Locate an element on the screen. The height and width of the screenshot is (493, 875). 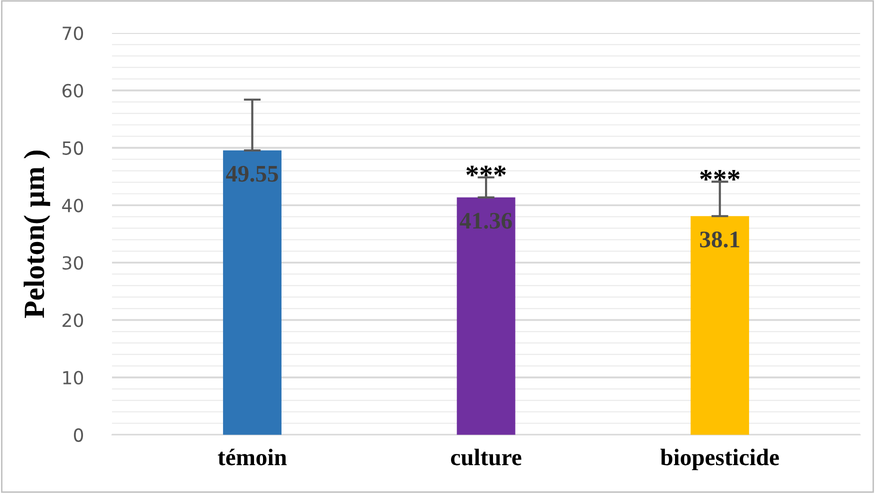
y-tick-label: 70 is located at coordinates (73, 33).